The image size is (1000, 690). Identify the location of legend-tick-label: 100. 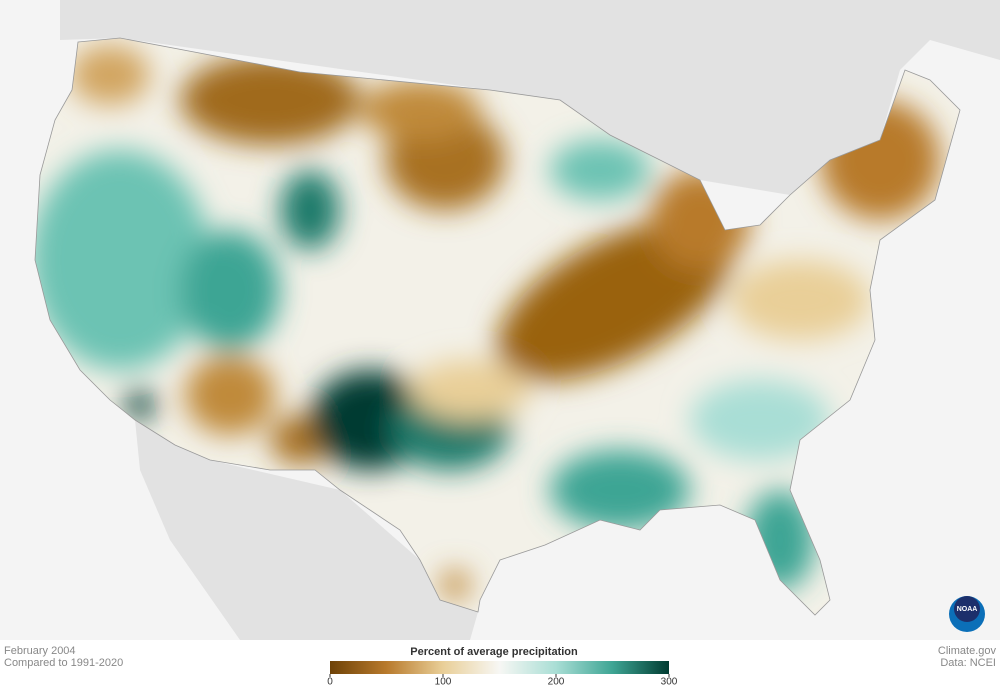
(443, 682).